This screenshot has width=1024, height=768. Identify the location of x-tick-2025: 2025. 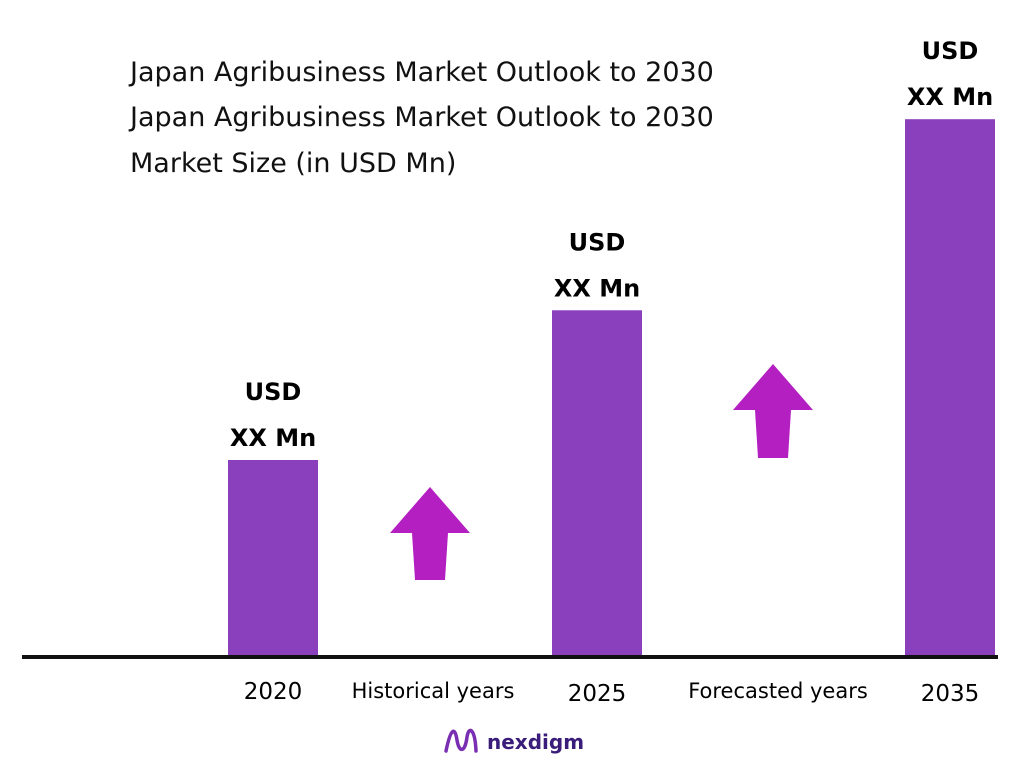
(597, 694).